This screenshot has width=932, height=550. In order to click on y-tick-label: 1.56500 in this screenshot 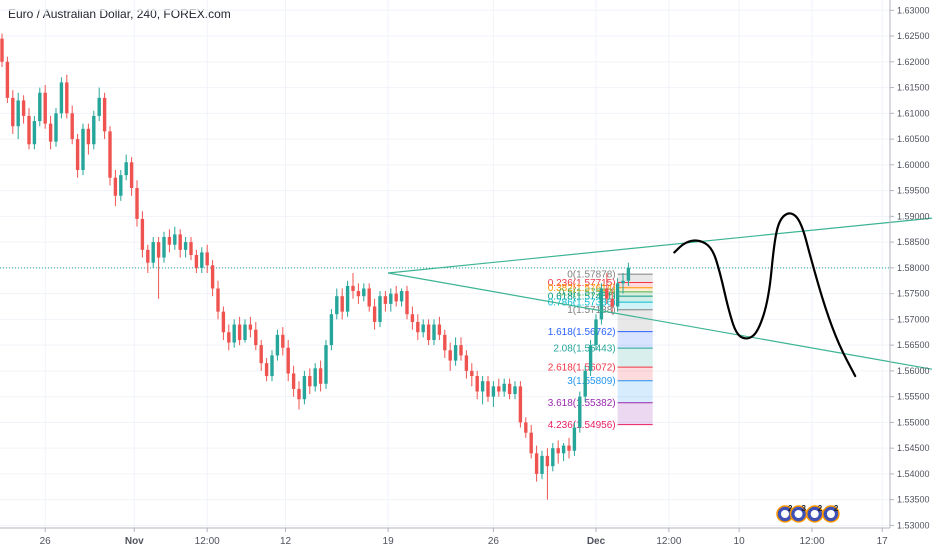, I will do `click(913, 345)`.